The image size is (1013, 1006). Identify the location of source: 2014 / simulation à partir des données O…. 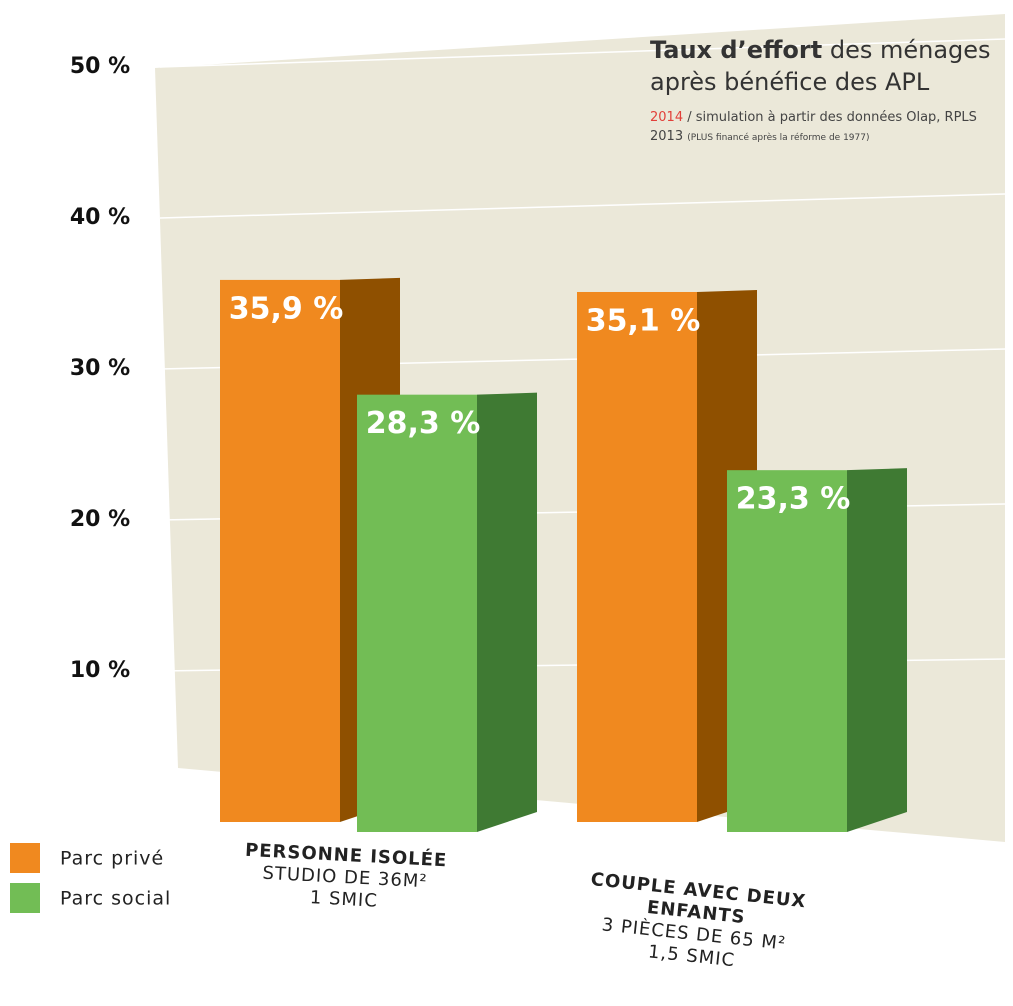
(825, 128).